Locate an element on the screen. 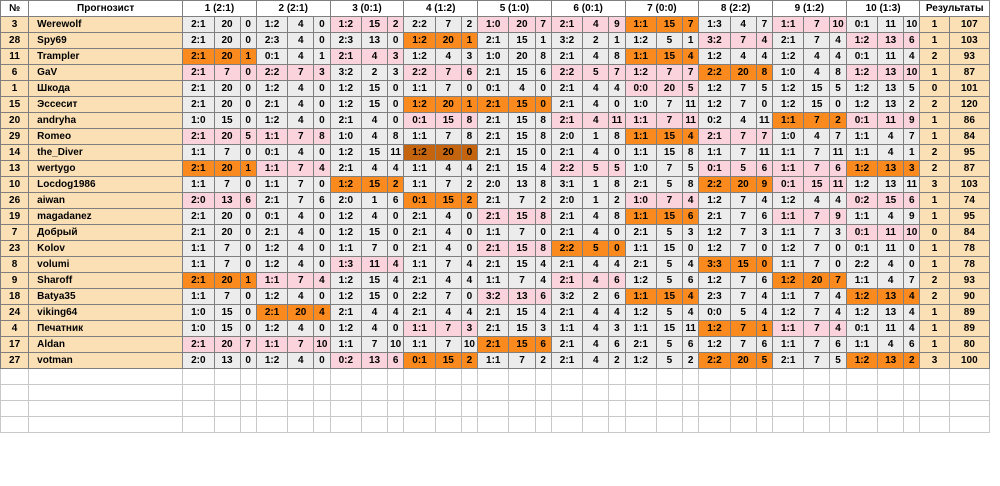  result-total: 89 is located at coordinates (969, 312).